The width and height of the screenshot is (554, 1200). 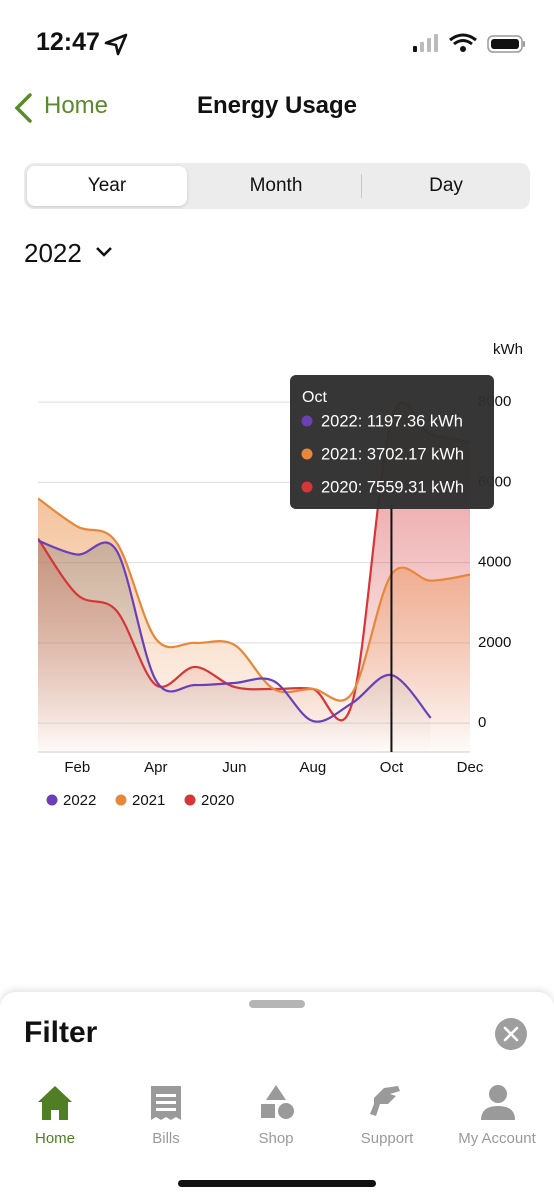 I want to click on tab: My Account, so click(x=497, y=1138).